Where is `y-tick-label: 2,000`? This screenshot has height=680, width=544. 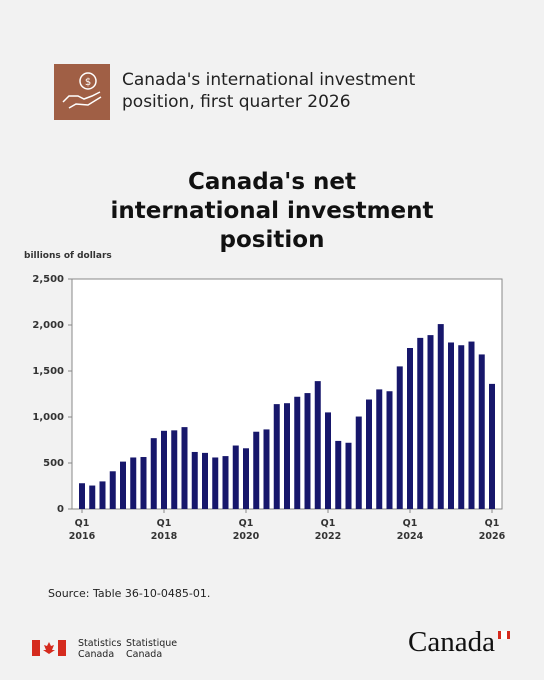
y-tick-label: 2,000 is located at coordinates (48, 325).